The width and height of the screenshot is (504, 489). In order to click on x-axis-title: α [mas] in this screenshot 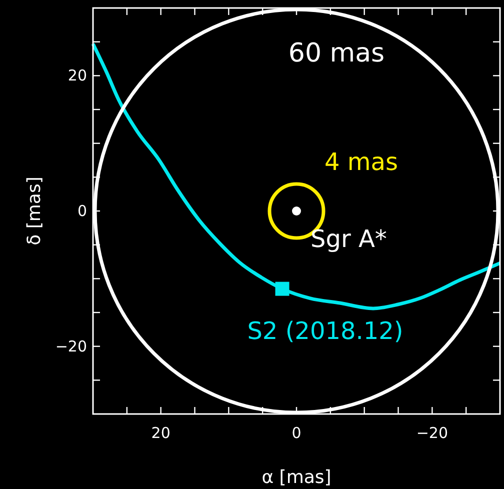, I will do `click(297, 477)`.